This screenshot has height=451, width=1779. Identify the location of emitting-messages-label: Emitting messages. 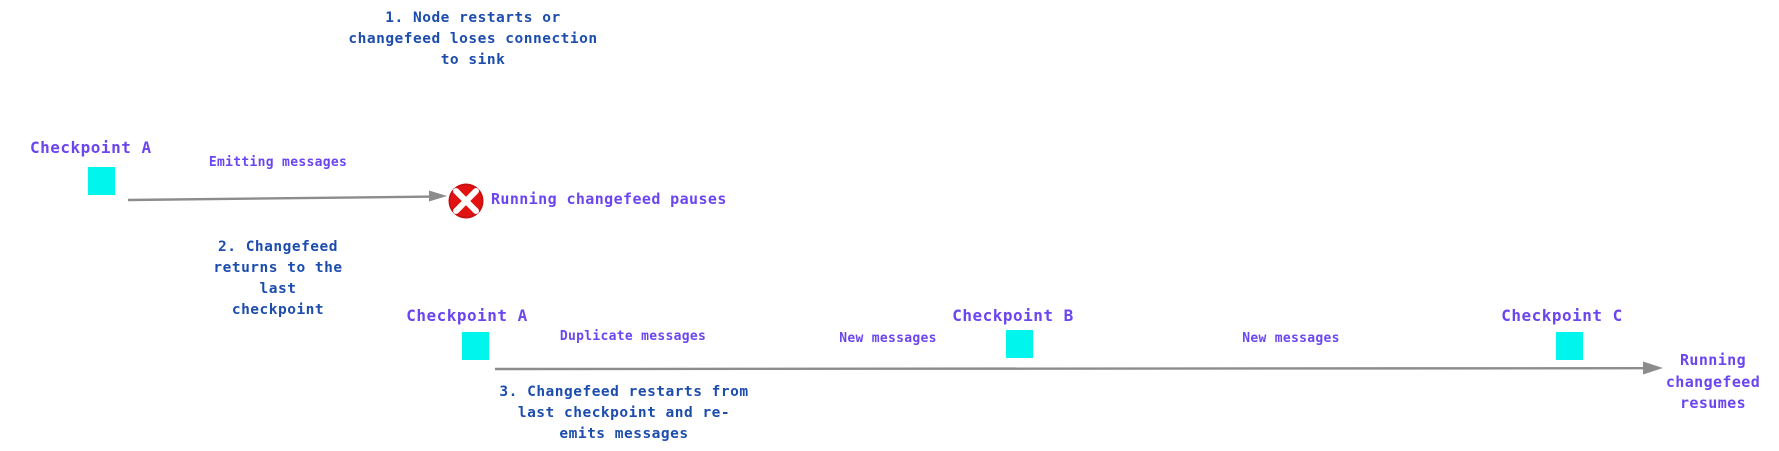
(278, 162).